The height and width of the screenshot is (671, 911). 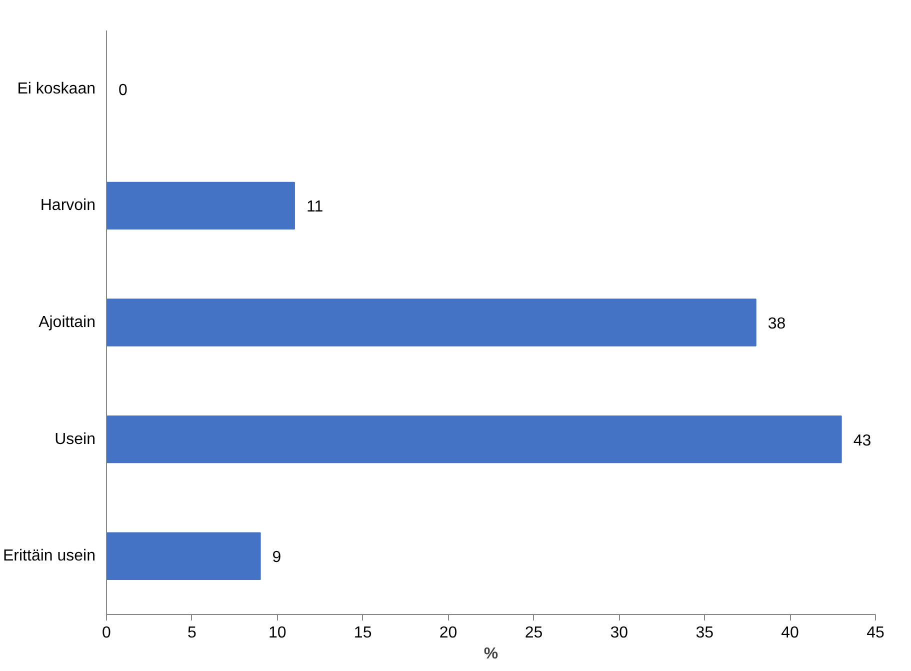 I want to click on y-tick-label: Ei koskaan, so click(x=56, y=89).